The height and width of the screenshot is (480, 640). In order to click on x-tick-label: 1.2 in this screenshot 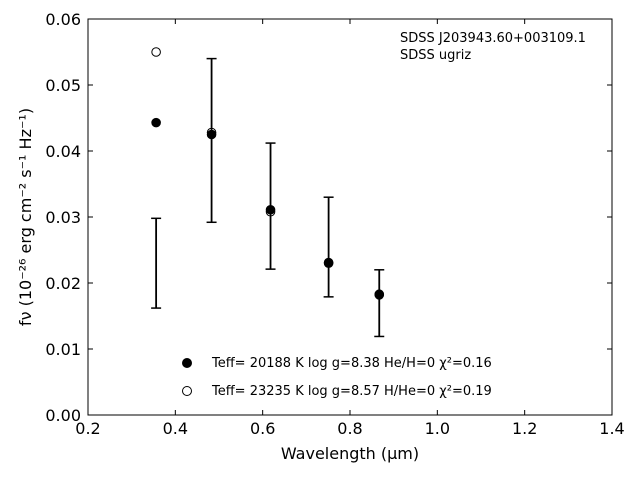, I will do `click(524, 428)`.